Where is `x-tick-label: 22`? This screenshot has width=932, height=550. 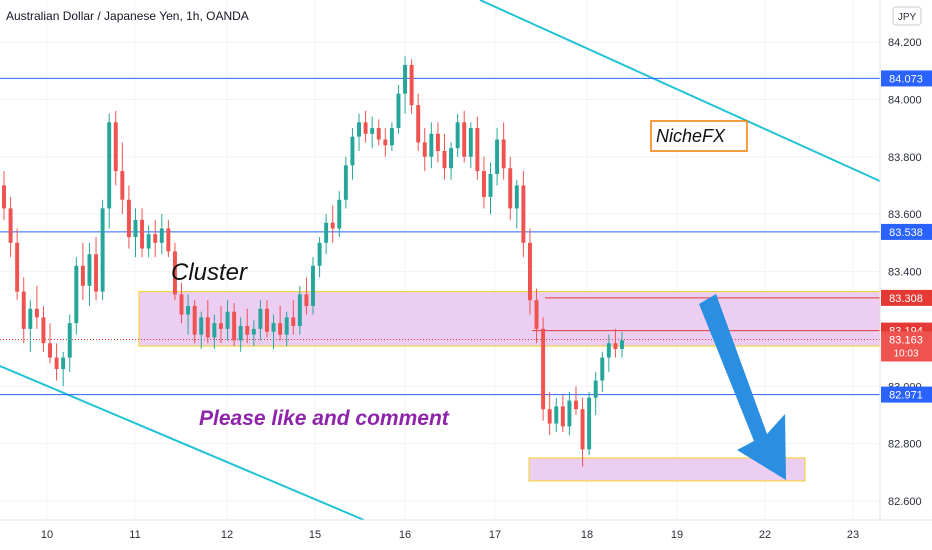
x-tick-label: 22 is located at coordinates (765, 535).